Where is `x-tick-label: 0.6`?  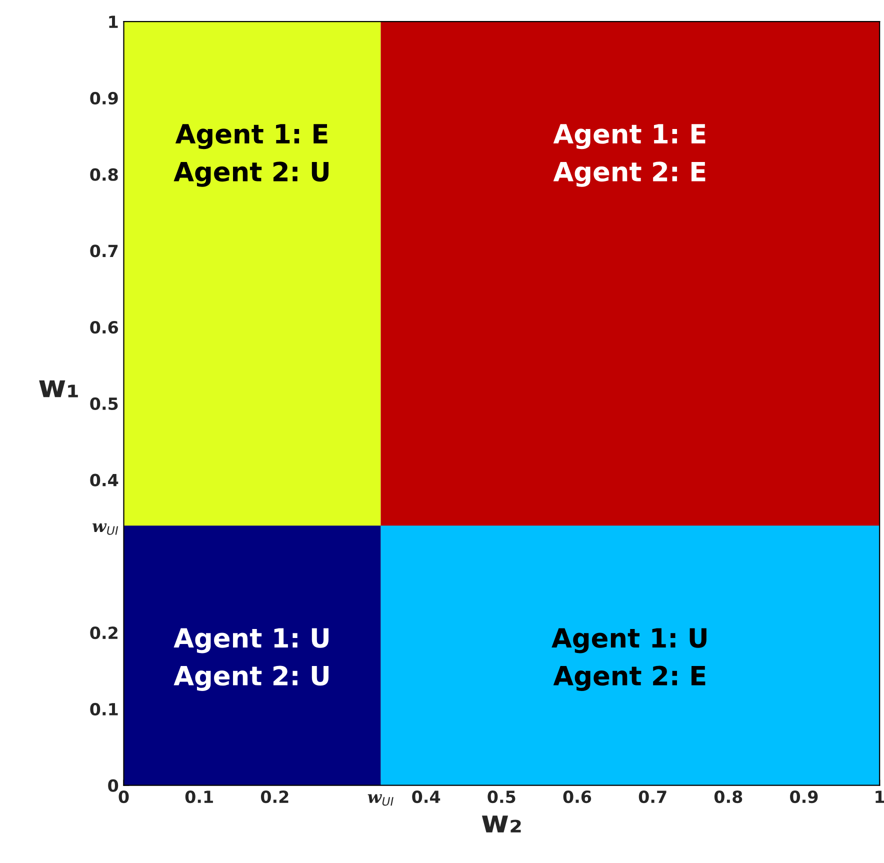
x-tick-label: 0.6 is located at coordinates (577, 797).